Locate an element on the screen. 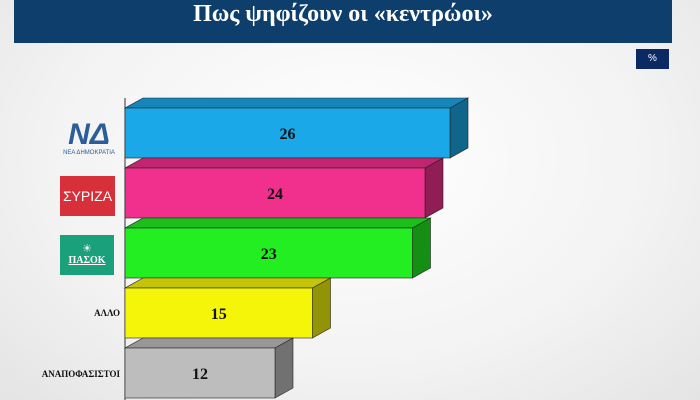 The height and width of the screenshot is (400, 700). syriza-logo: ΣΥΡΙΖΑ is located at coordinates (87, 196).